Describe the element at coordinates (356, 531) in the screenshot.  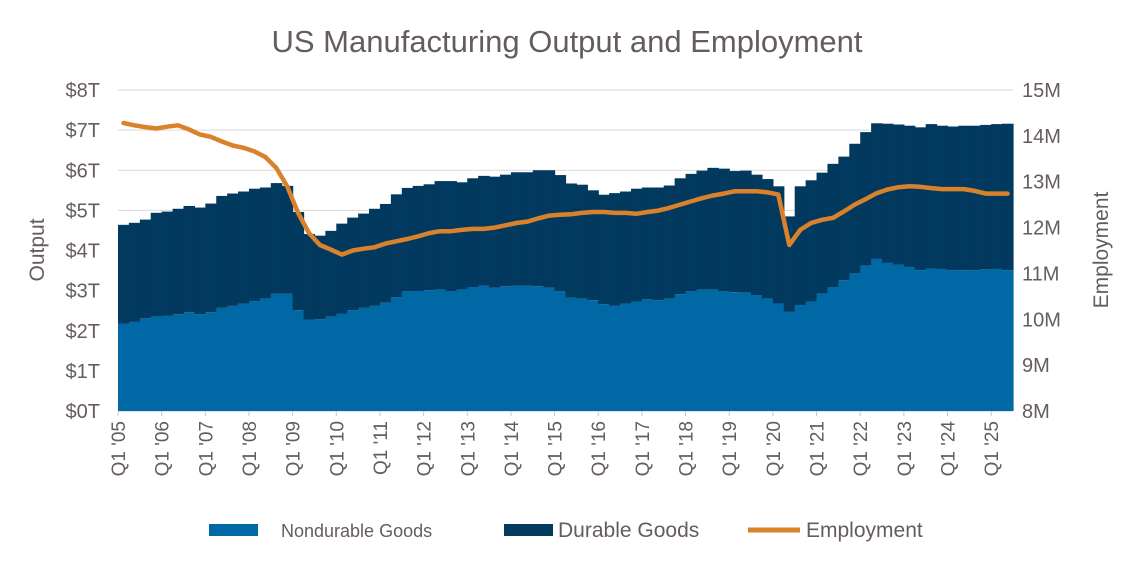
I see `legend-label-nondurable: Nondurable Goods` at that location.